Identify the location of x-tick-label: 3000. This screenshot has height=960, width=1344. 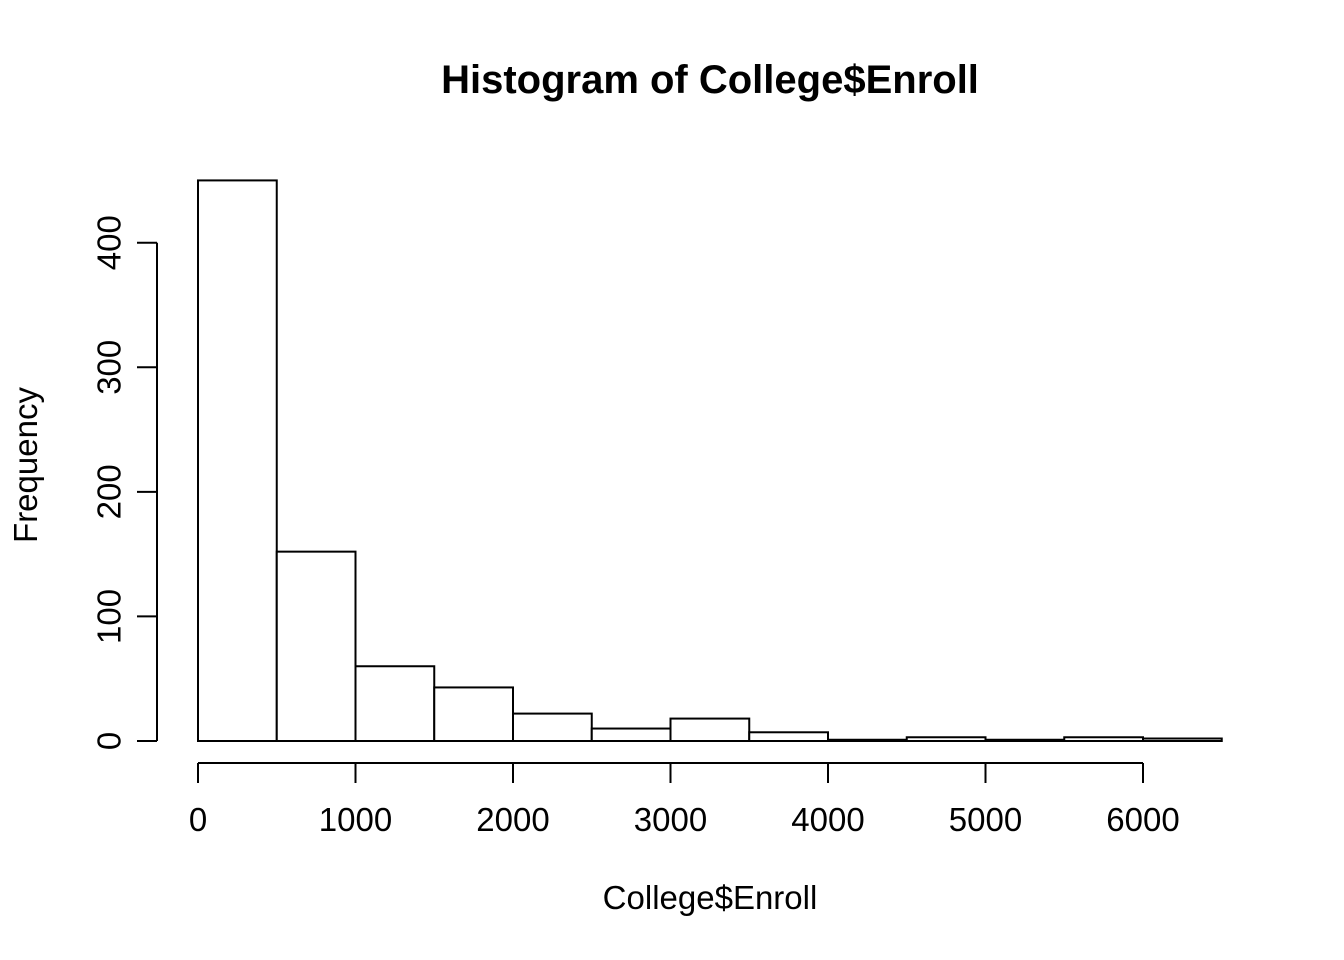
(670, 819).